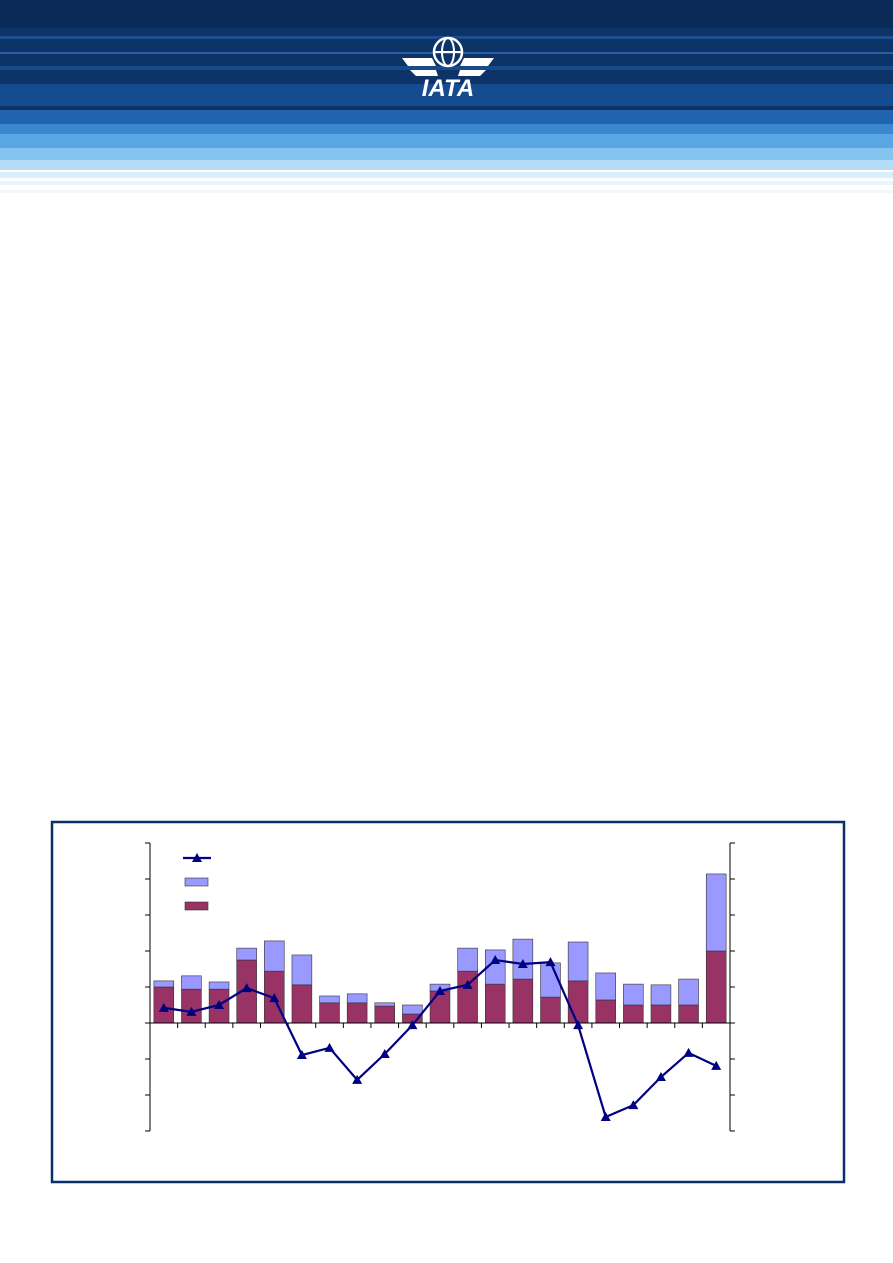 The image size is (893, 1263). I want to click on logo-wings, so click(448, 67).